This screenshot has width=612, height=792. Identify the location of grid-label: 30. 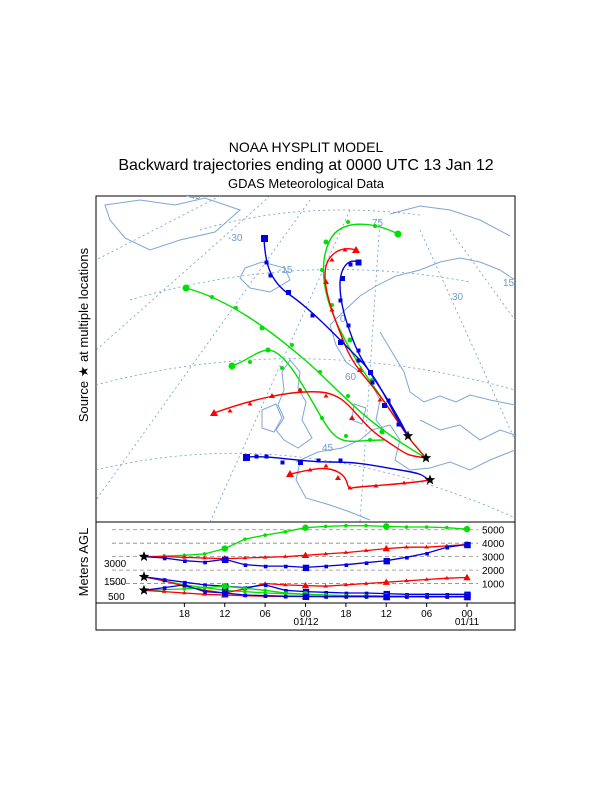
(458, 297).